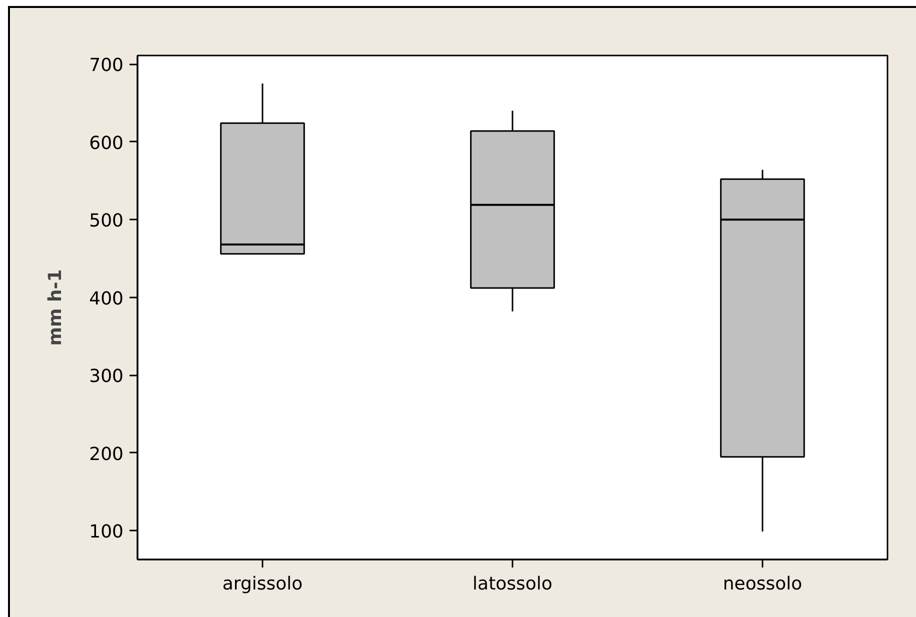 The height and width of the screenshot is (617, 916). I want to click on x-tick-label: neossolo, so click(762, 584).